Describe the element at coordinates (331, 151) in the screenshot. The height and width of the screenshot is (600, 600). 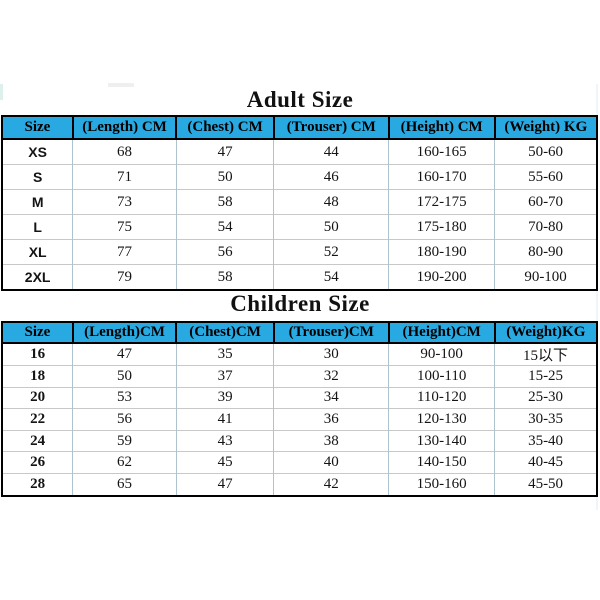
I see `value-cell: 44` at that location.